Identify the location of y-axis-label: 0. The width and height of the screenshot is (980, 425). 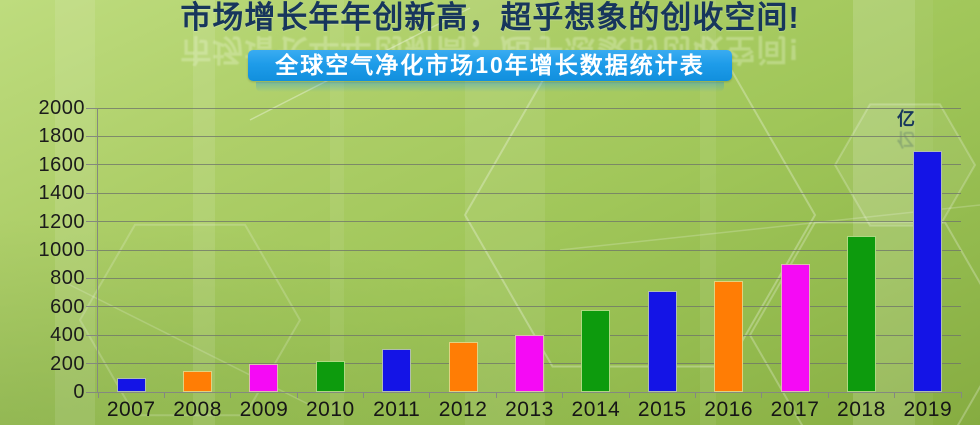
(79, 392).